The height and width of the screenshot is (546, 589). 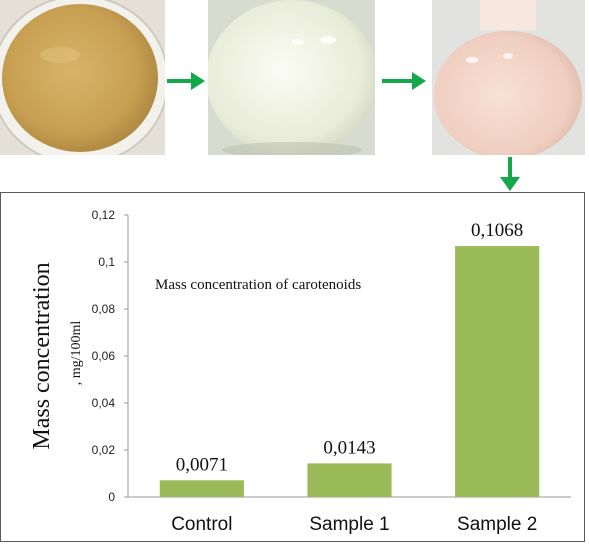 What do you see at coordinates (104, 215) in the screenshot?
I see `y-tick-label: 0,12` at bounding box center [104, 215].